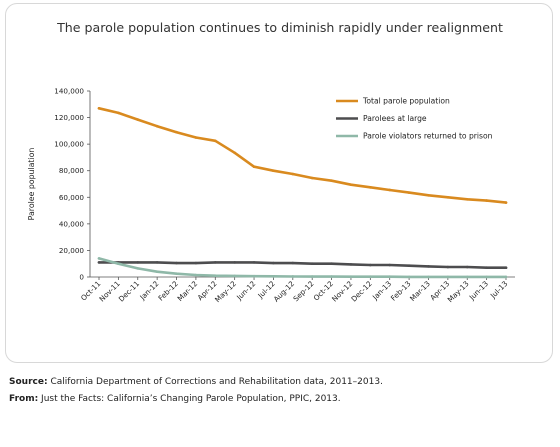 The height and width of the screenshot is (447, 560). Describe the element at coordinates (406, 101) in the screenshot. I see `legend-label: Total parole population` at that location.